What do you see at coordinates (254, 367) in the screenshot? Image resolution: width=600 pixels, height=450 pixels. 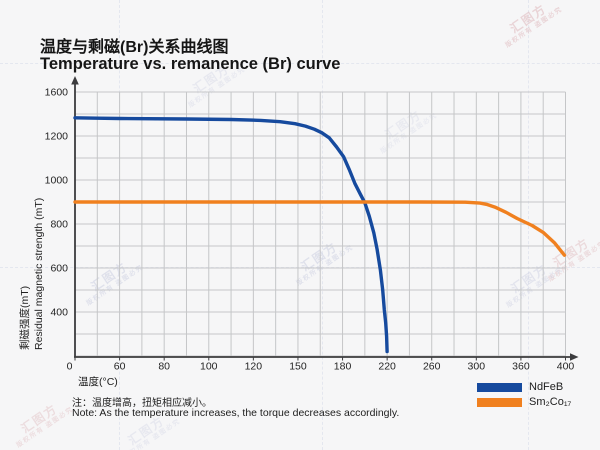 I see `x-tick-label: 120` at bounding box center [254, 367].